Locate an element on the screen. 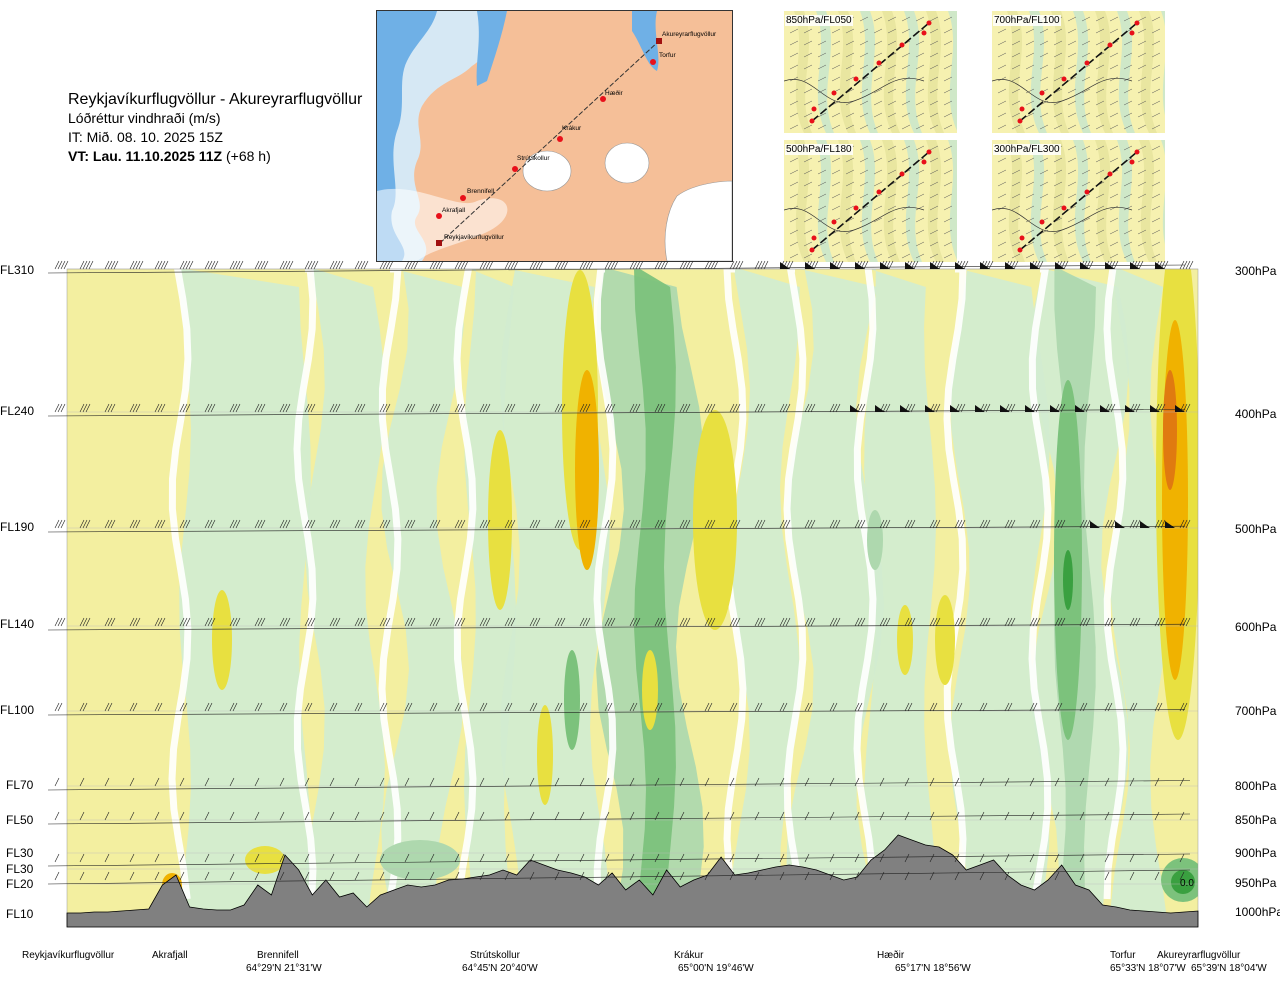 The image size is (1280, 981). thumb-700: 700hPa/FL100 is located at coordinates (1078, 72).